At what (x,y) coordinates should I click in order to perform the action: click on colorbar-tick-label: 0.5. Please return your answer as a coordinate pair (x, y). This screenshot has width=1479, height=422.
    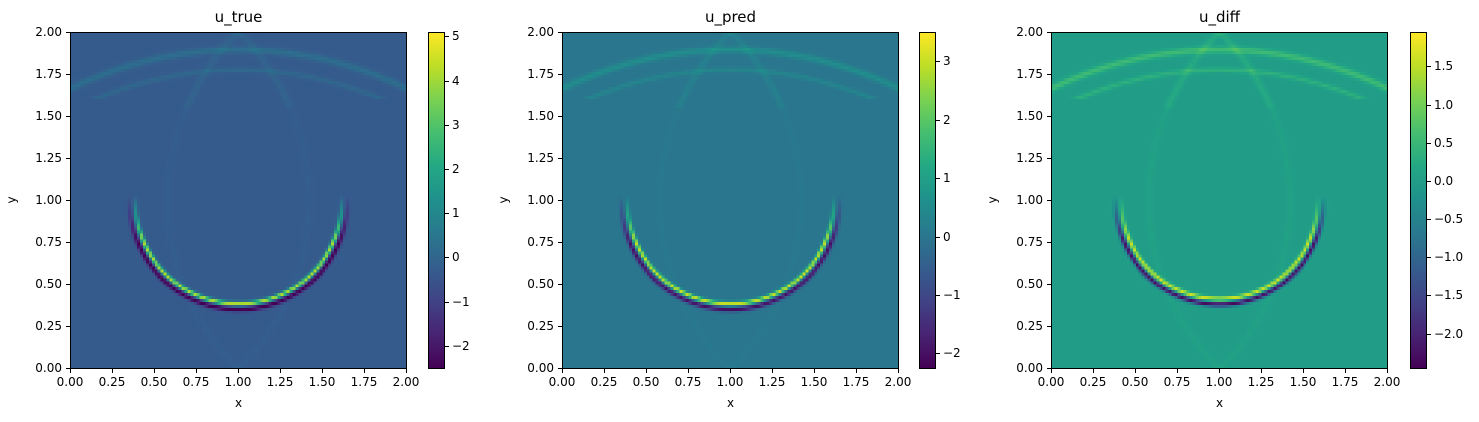
    Looking at the image, I should click on (1444, 142).